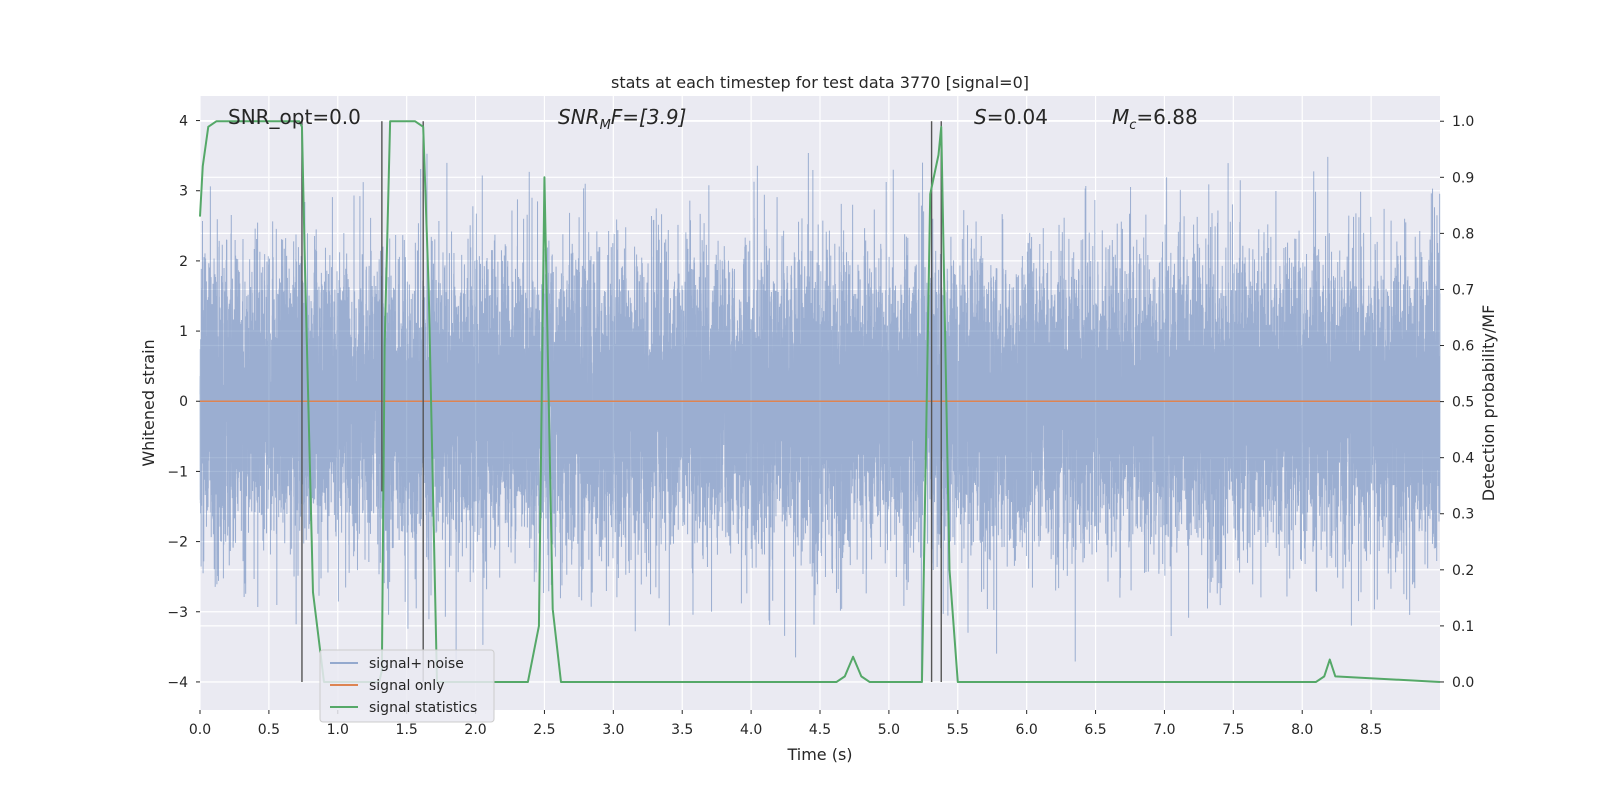  Describe the element at coordinates (820, 730) in the screenshot. I see `x-tick-label: 4.5` at that location.